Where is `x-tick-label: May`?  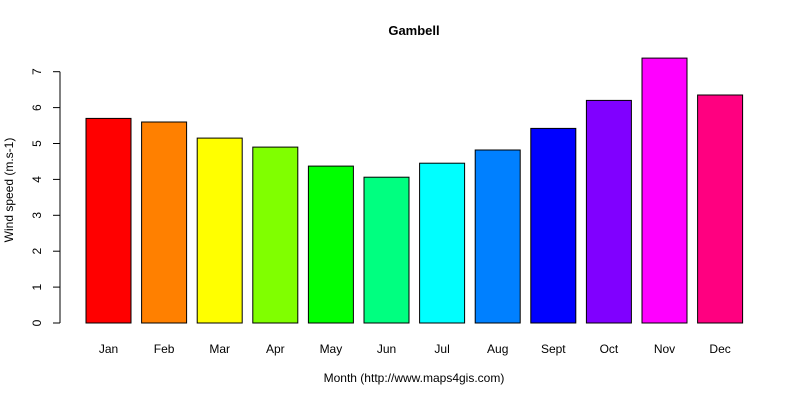
x-tick-label: May is located at coordinates (331, 349).